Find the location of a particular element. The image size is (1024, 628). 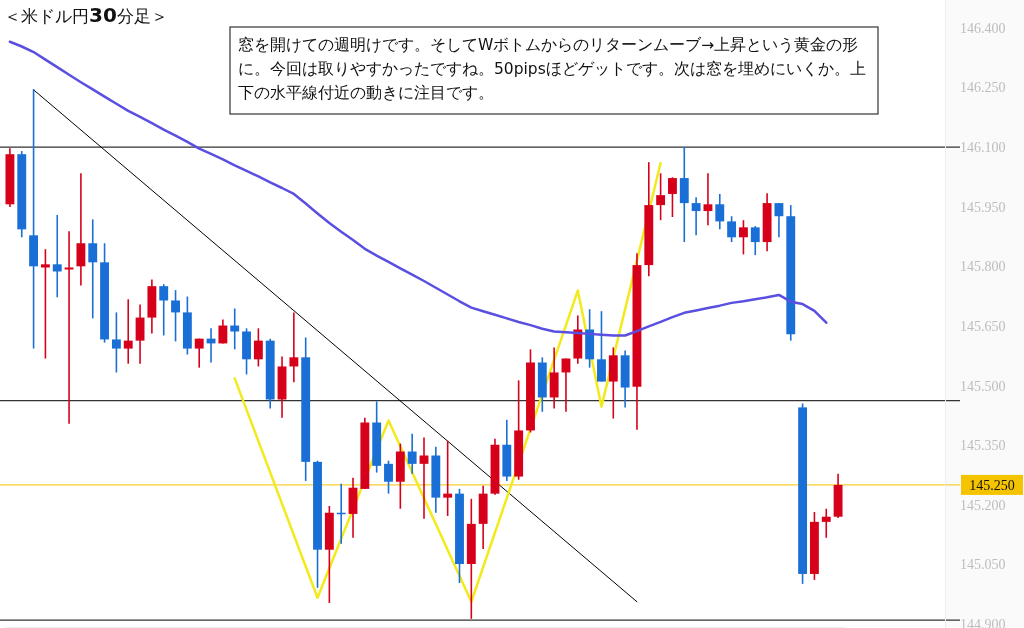

y-tick-label: 145.050 is located at coordinates (983, 565).